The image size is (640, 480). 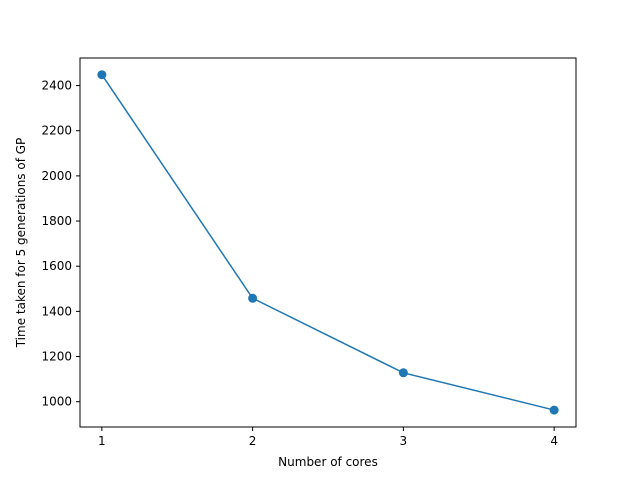 What do you see at coordinates (56, 311) in the screenshot?
I see `y-tick-label: 1400` at bounding box center [56, 311].